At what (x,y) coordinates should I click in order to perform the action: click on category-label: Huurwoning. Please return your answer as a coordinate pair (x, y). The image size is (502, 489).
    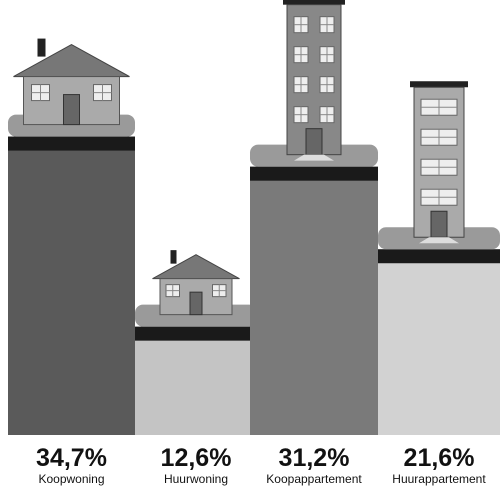
    Looking at the image, I should click on (196, 479).